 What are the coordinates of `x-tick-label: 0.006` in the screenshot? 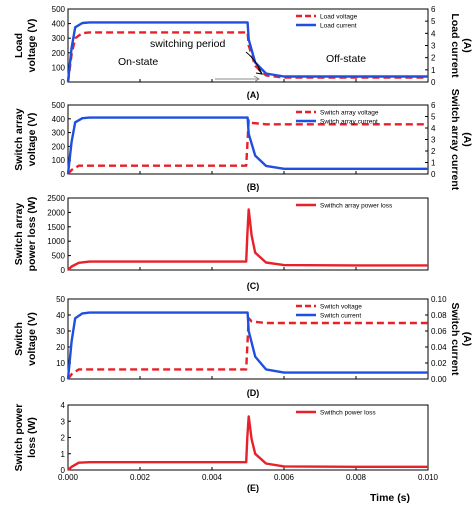 It's located at (284, 477).